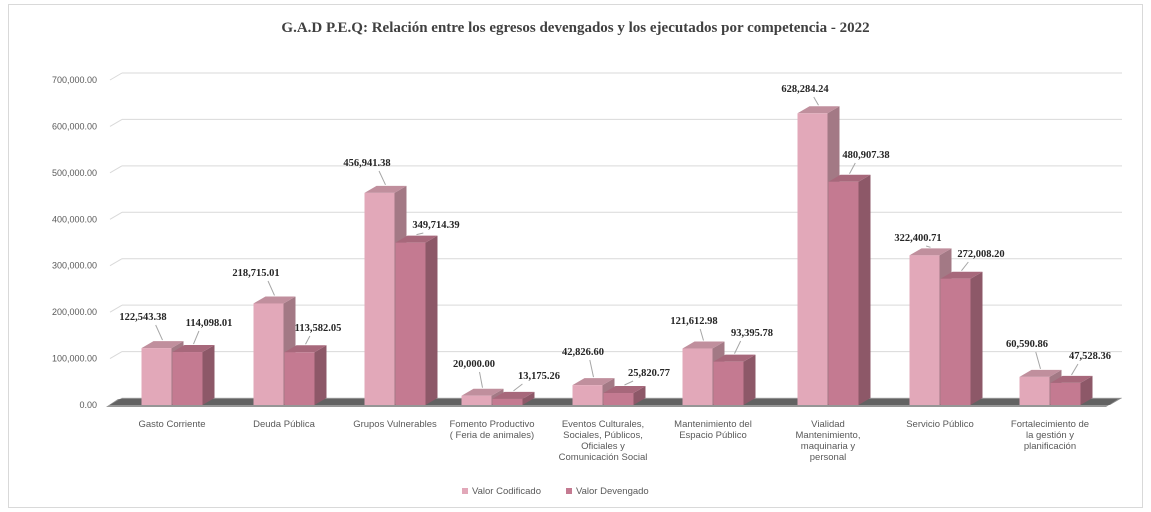  Describe the element at coordinates (209, 323) in the screenshot. I see `data-label: 114,098.01` at that location.